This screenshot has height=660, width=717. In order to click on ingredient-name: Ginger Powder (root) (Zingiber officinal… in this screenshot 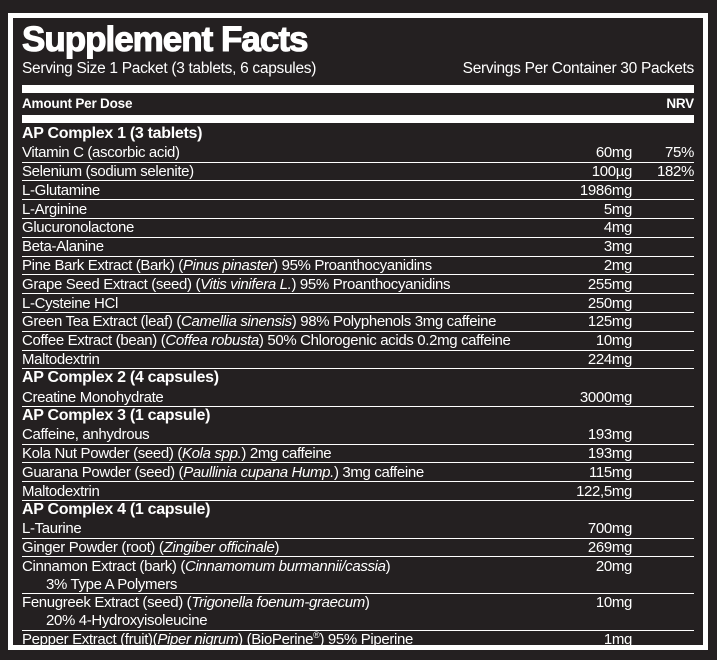, I will do `click(151, 547)`.